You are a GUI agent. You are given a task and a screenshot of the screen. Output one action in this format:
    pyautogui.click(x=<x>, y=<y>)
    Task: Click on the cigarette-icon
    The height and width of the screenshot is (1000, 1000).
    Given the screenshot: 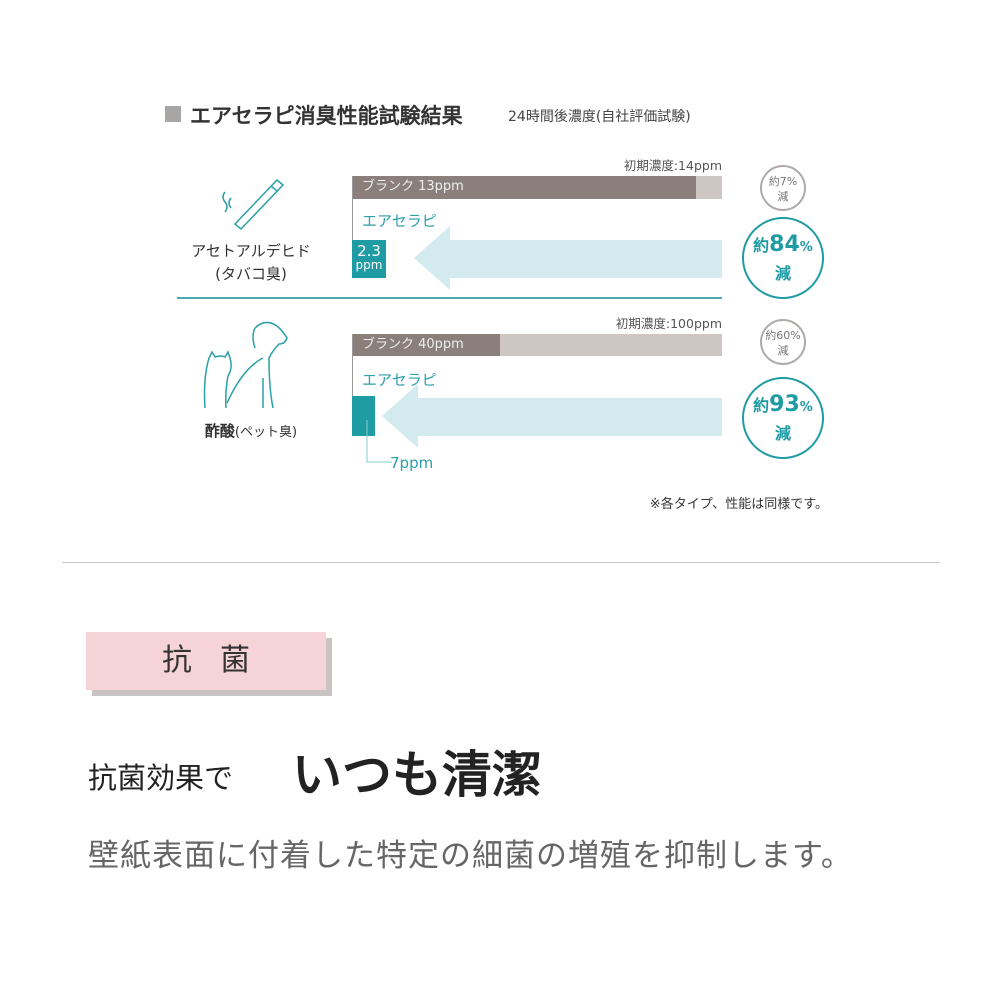 What is the action you would take?
    pyautogui.click(x=253, y=204)
    